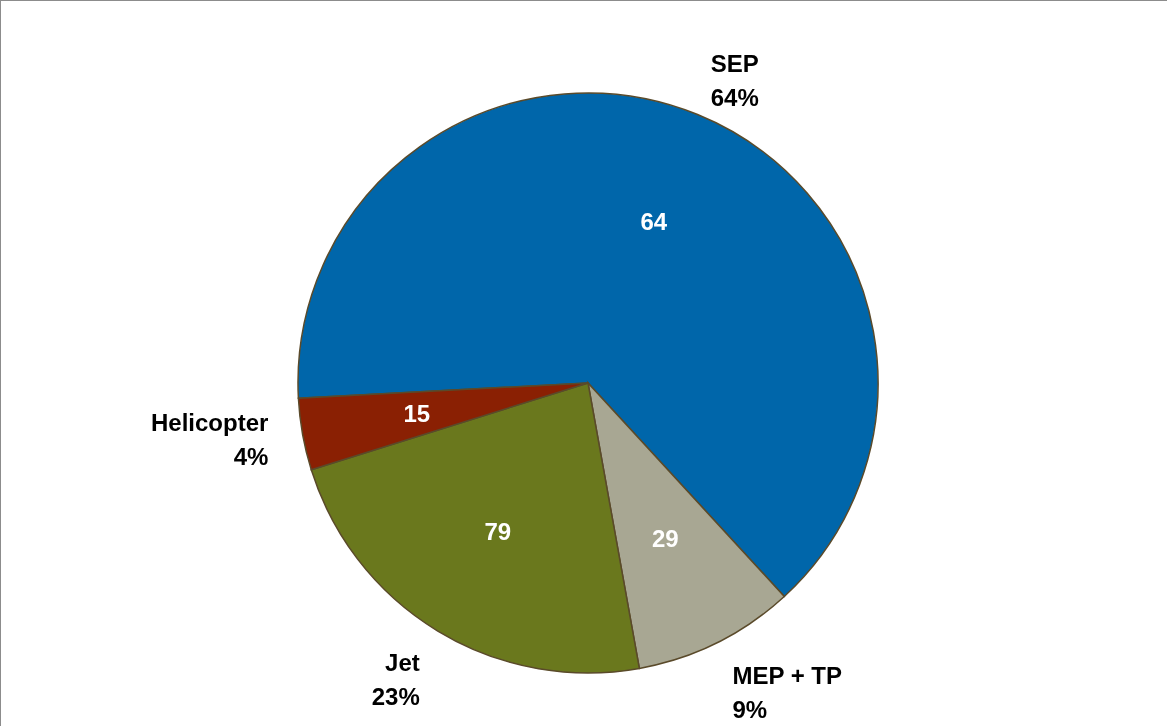 This screenshot has height=726, width=1167. Describe the element at coordinates (251, 456) in the screenshot. I see `data-label: 4%` at that location.